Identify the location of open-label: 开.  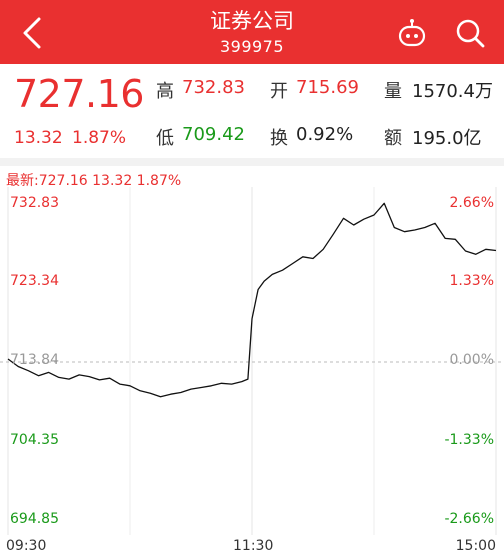
(279, 91).